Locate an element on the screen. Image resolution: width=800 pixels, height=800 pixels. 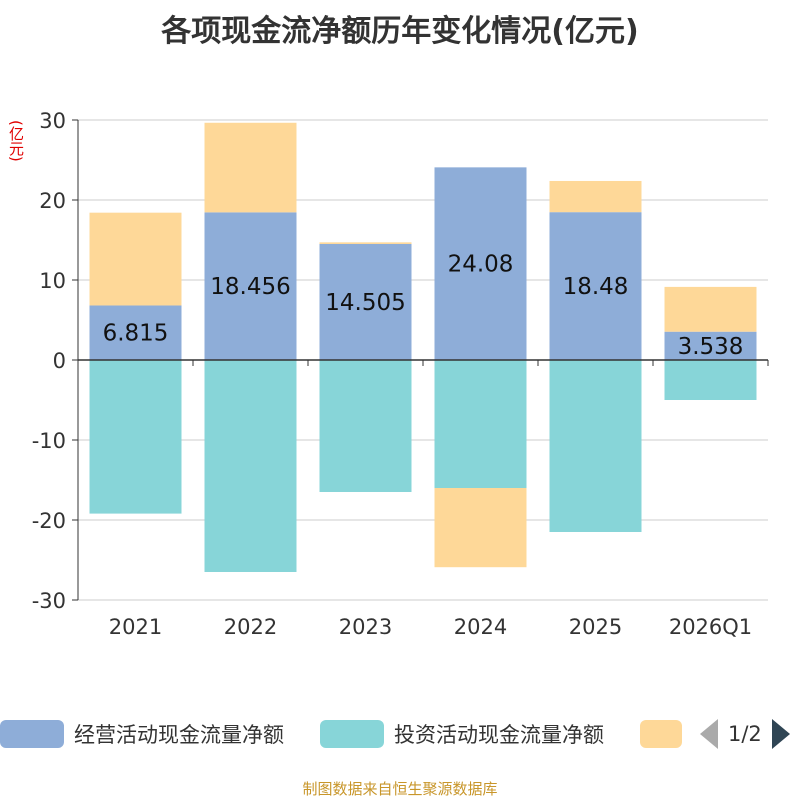
x-tick-label: 2024 is located at coordinates (480, 627).